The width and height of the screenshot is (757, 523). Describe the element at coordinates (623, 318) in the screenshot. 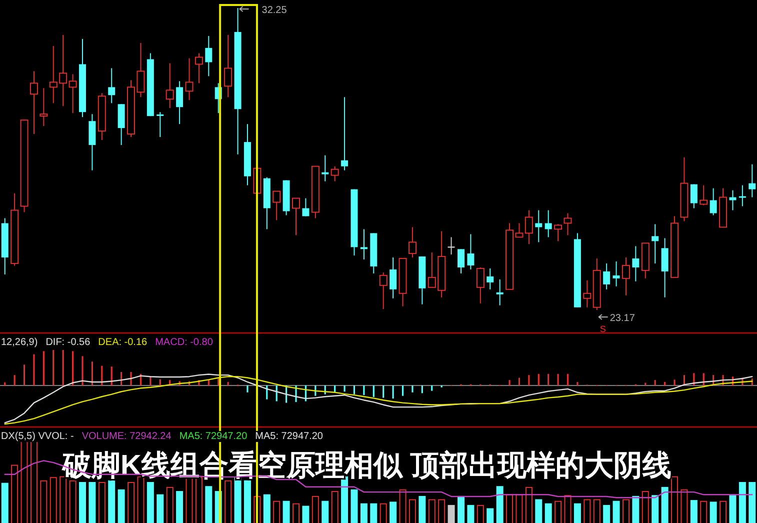

I see `text: 23.17` at that location.